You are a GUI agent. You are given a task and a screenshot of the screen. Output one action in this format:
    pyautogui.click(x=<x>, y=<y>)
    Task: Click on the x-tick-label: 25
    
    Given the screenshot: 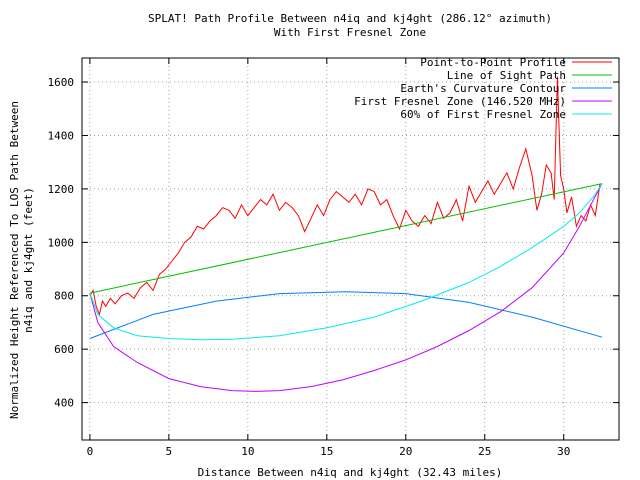 What is the action you would take?
    pyautogui.click(x=484, y=451)
    